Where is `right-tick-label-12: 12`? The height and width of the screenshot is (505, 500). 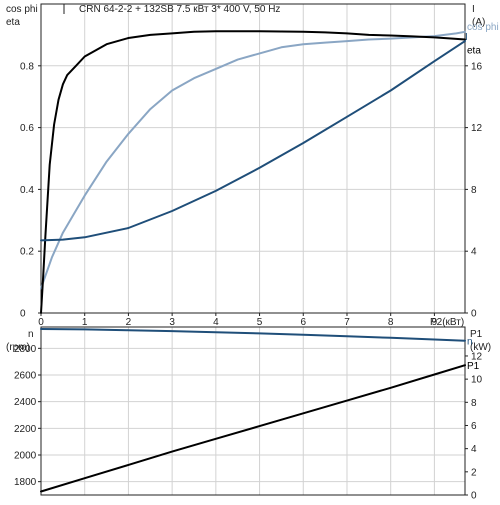
right-tick-label-12: 12 is located at coordinates (477, 128).